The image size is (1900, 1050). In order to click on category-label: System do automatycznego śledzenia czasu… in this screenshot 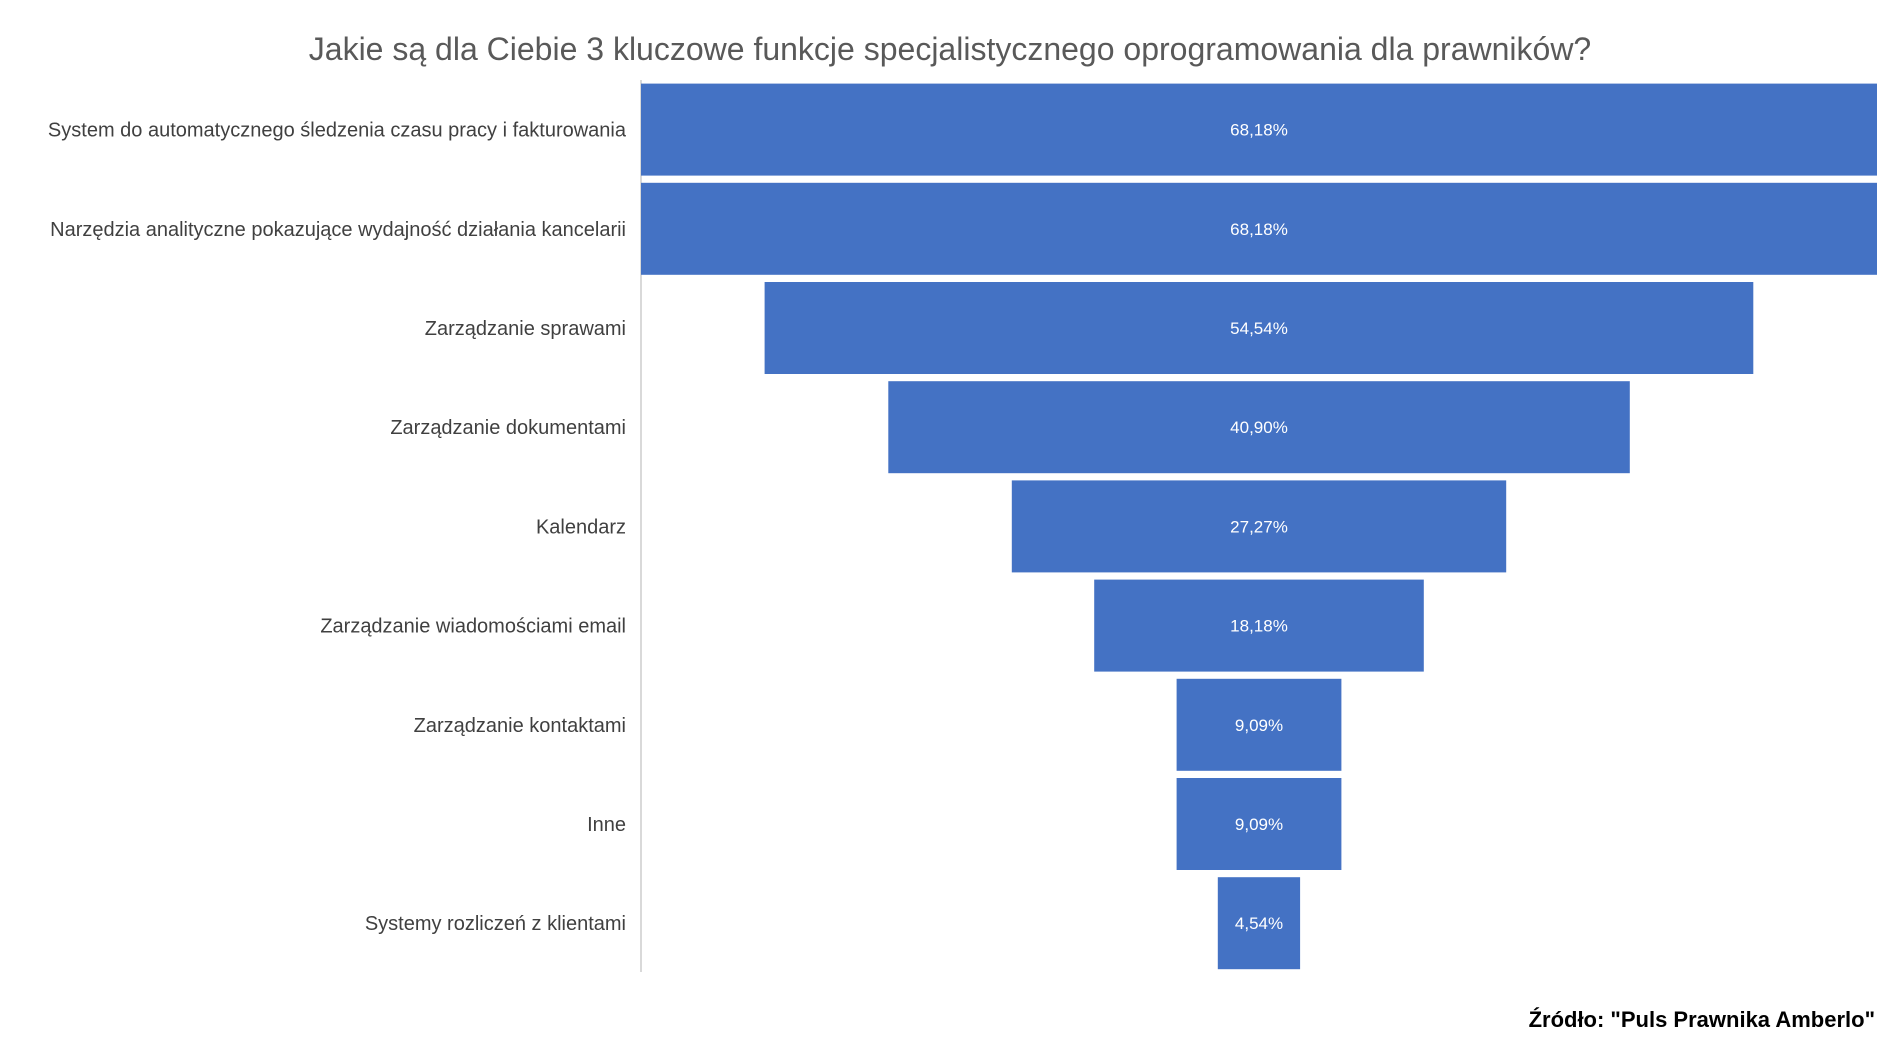, I will do `click(337, 131)`.